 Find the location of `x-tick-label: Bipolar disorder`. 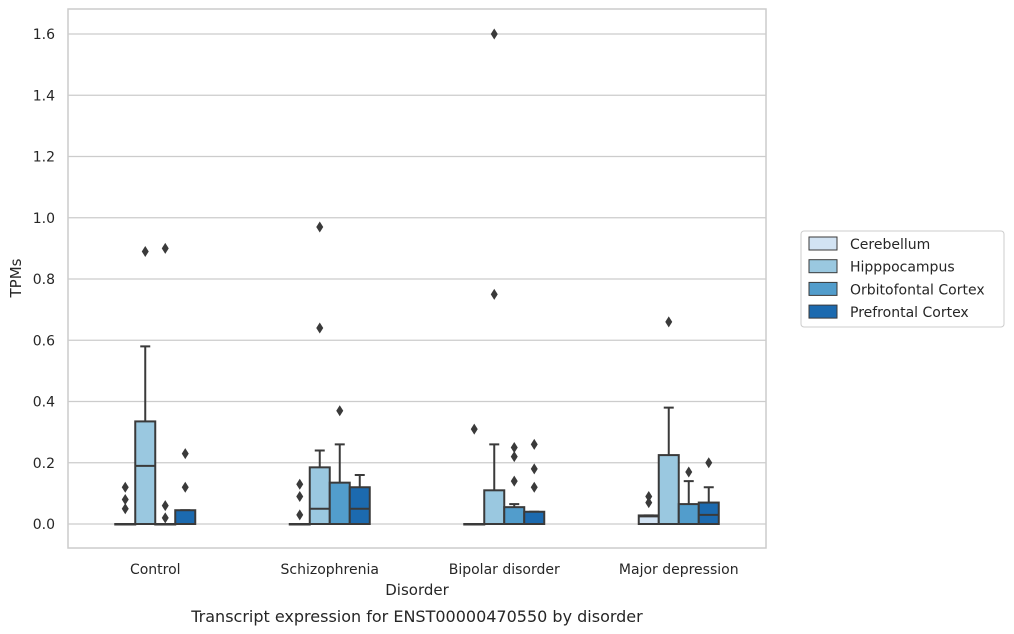

x-tick-label: Bipolar disorder is located at coordinates (504, 570).